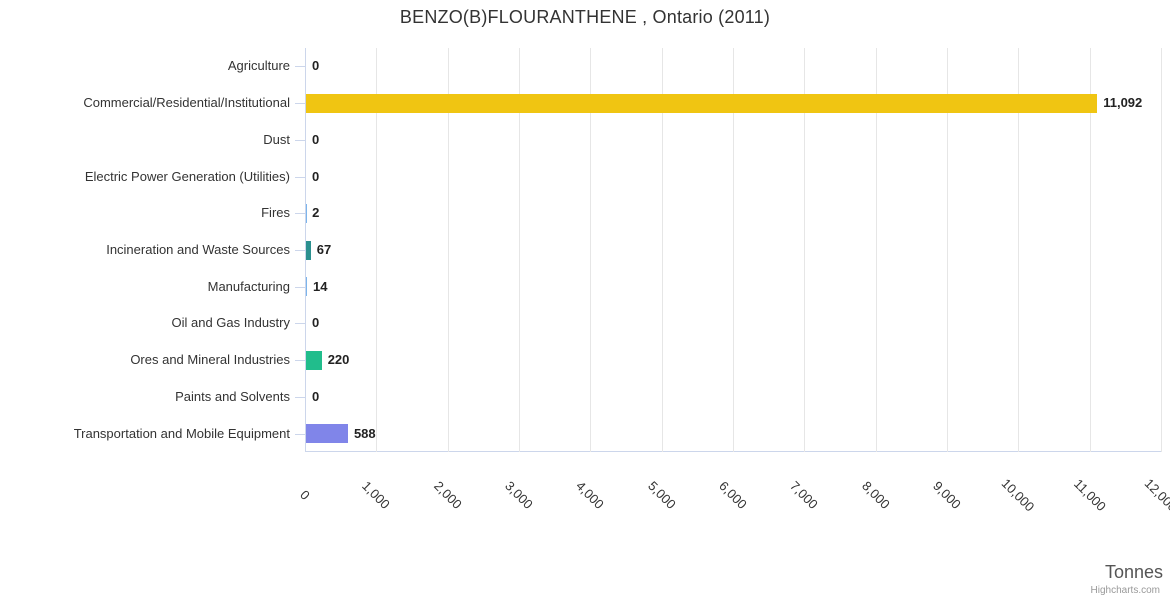 This screenshot has height=600, width=1170. I want to click on data-label: 11,092, so click(1123, 103).